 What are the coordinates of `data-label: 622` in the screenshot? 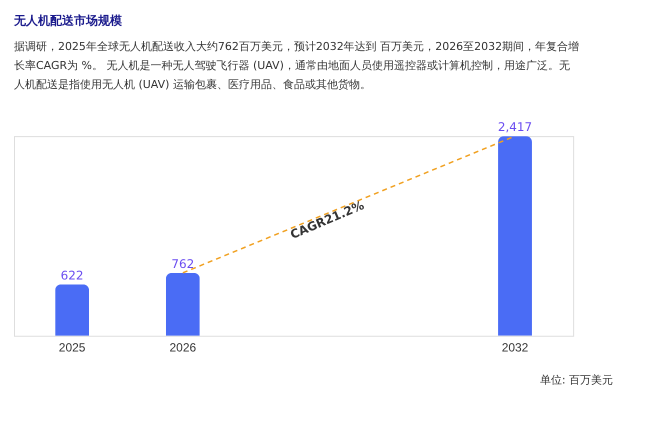 It's located at (72, 275).